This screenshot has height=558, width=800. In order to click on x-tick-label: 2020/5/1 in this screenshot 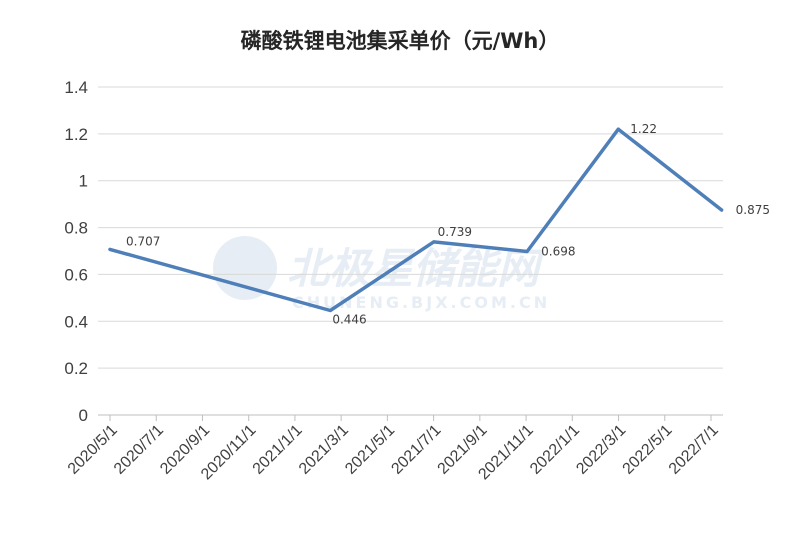, I will do `click(93, 450)`.